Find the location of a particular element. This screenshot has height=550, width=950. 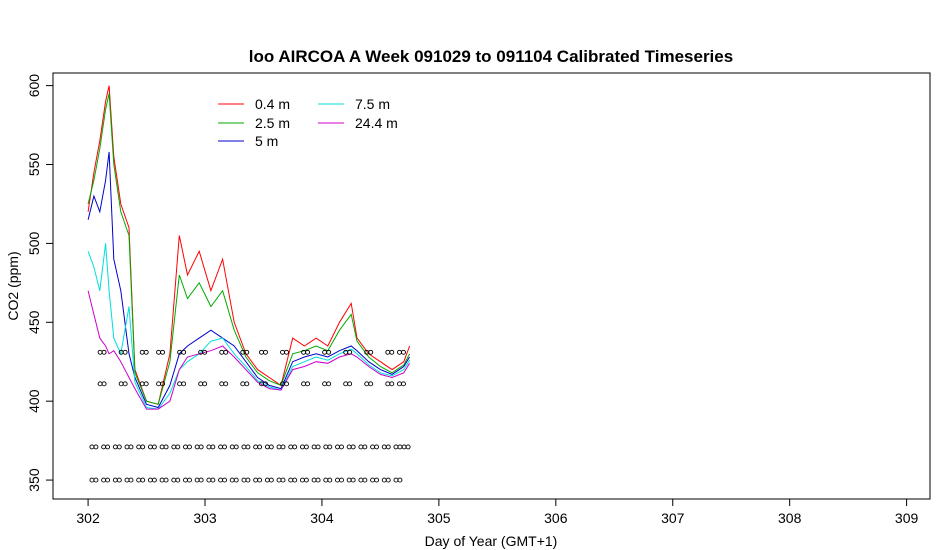

x-axis: 302 303 304 305 306 307 308 309 is located at coordinates (497, 512).